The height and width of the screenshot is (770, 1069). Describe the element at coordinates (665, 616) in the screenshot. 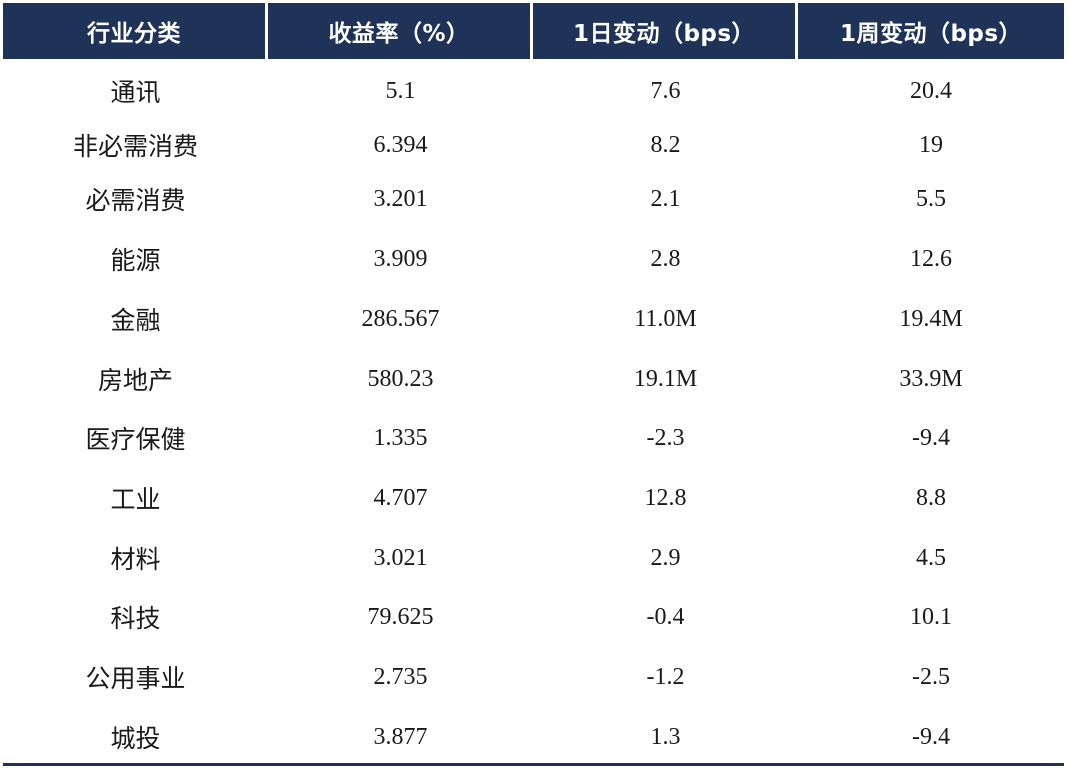

I see `change-1d-cell: -0.4` at that location.